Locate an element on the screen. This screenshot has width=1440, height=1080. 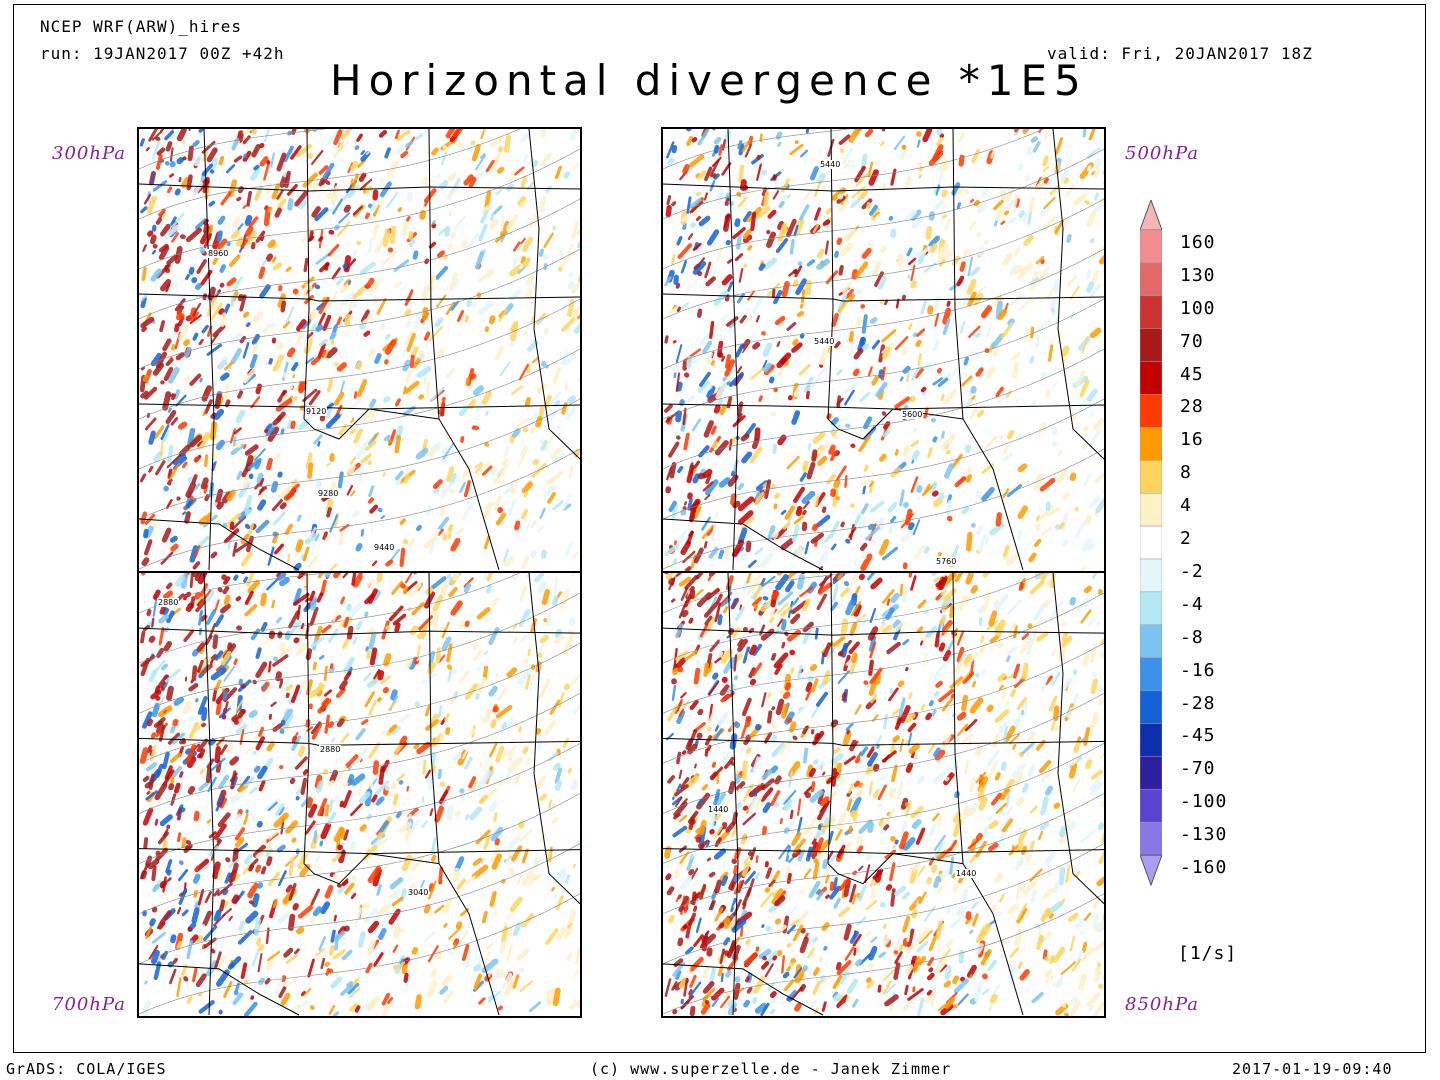
colorbar-tick-label: 70 is located at coordinates (1192, 341).